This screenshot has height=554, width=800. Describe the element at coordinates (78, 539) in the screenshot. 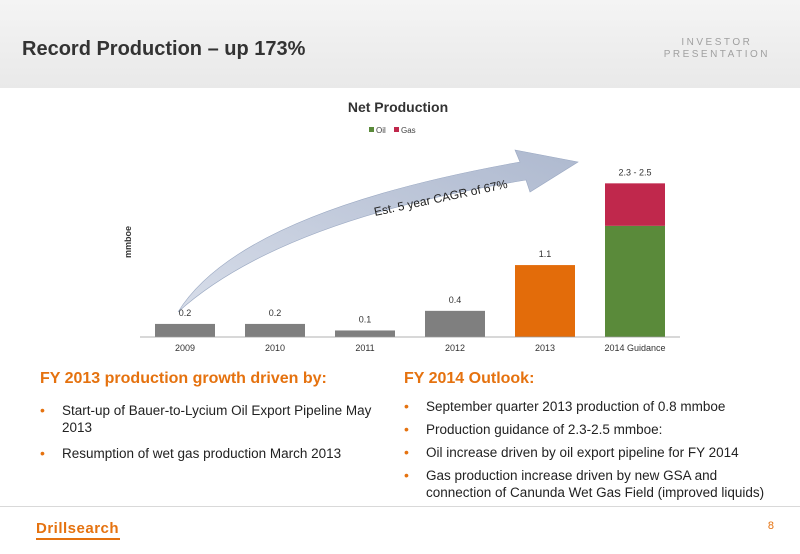

I see `logo-underline` at that location.